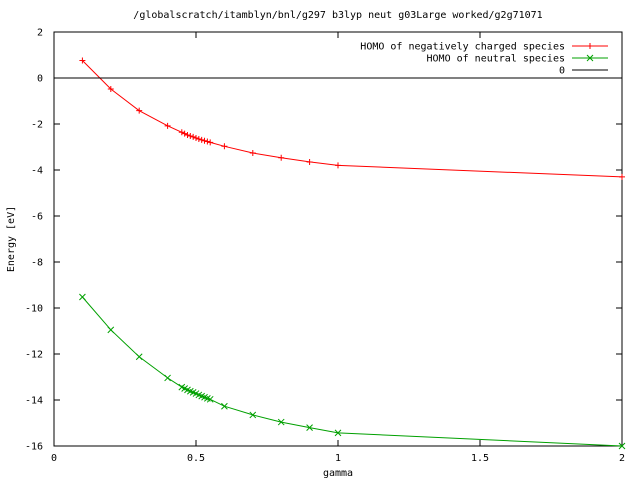  Describe the element at coordinates (622, 458) in the screenshot. I see `x-tick-label: 2` at that location.